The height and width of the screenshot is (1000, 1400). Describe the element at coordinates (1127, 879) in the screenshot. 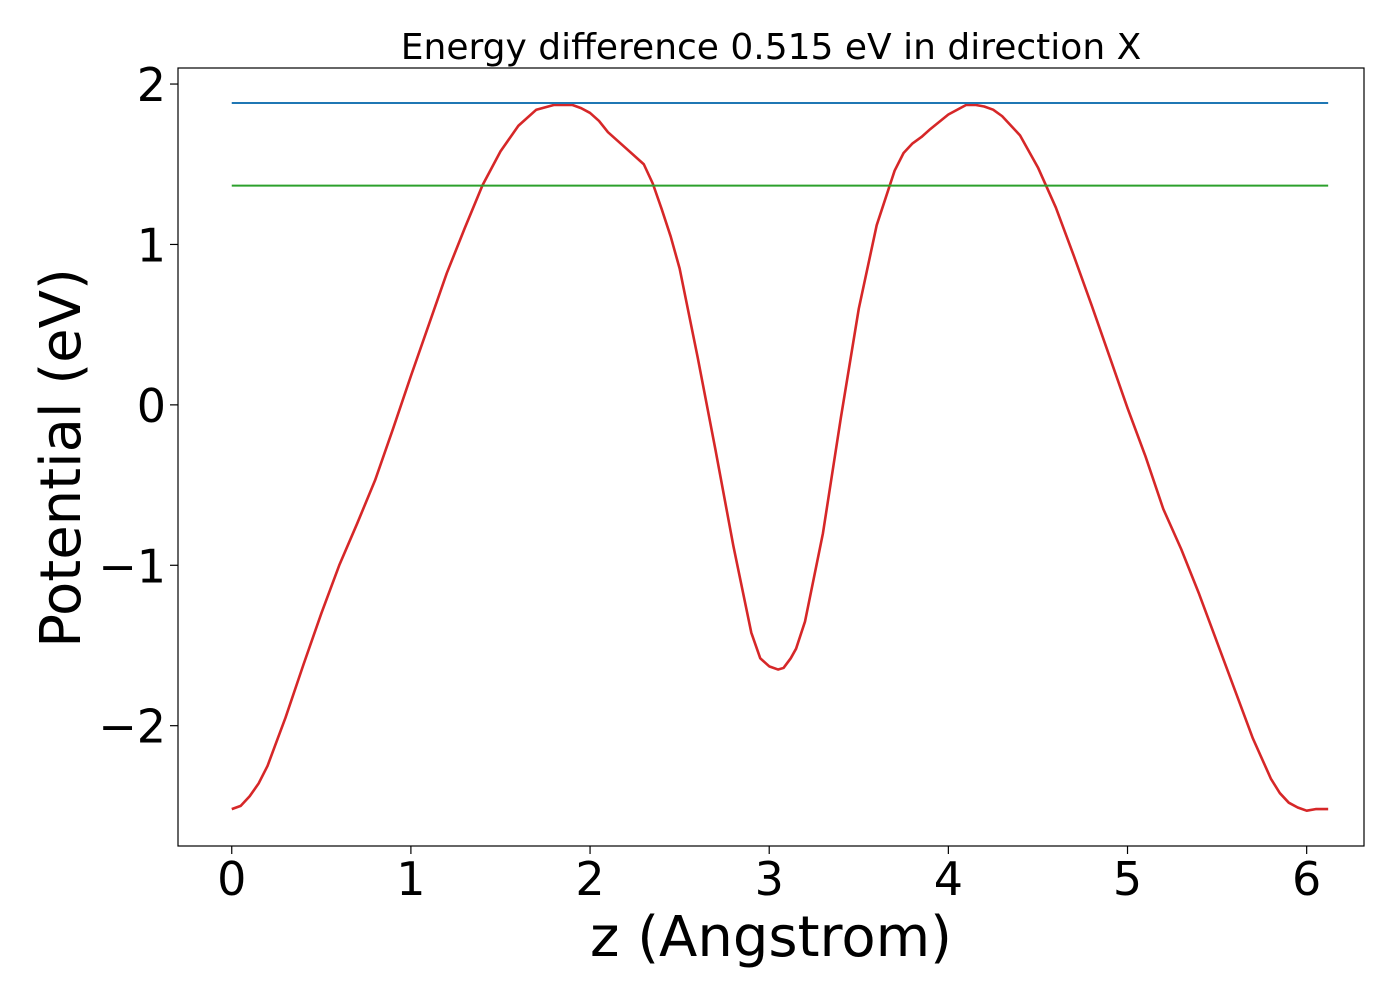

I see `x-tick-label: 5` at that location.